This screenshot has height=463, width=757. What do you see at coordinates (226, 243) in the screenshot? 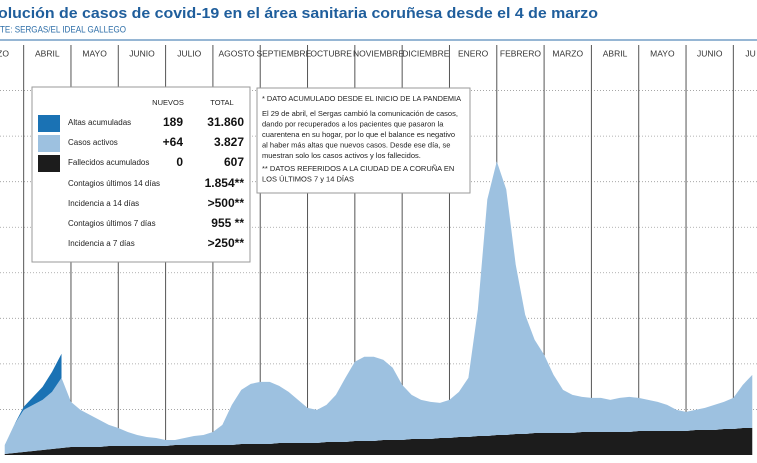
I see `table-total: >250**` at bounding box center [226, 243].